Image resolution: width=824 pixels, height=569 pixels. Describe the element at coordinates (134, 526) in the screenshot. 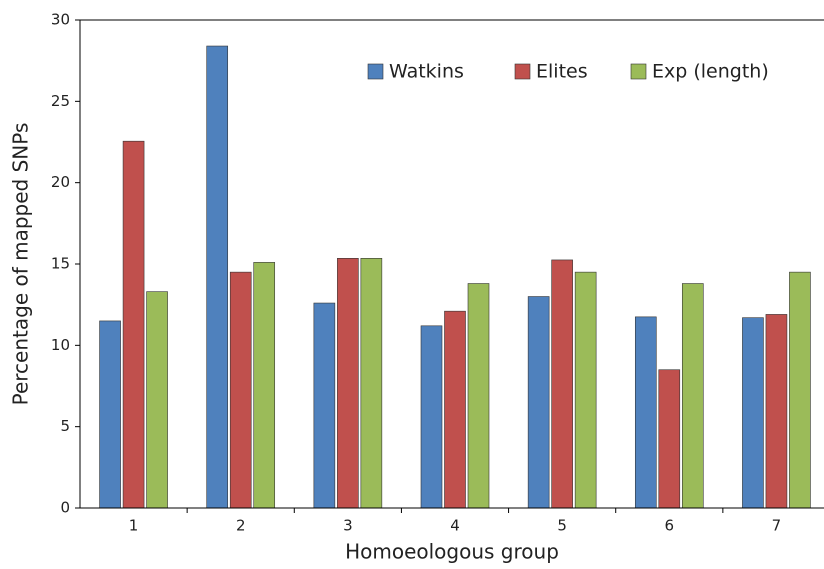

I see `x-tick-label: 1` at that location.